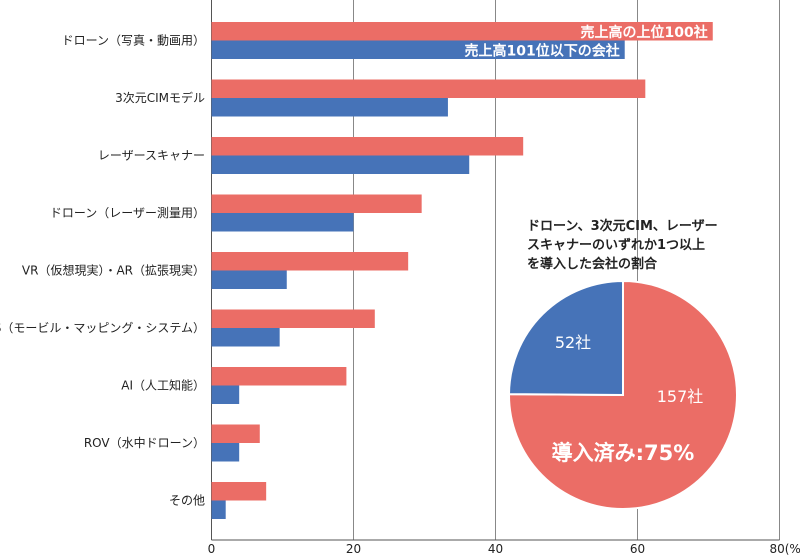 Image resolution: width=800 pixels, height=555 pixels. Describe the element at coordinates (495, 548) in the screenshot. I see `x-tick-label: 40` at that location.